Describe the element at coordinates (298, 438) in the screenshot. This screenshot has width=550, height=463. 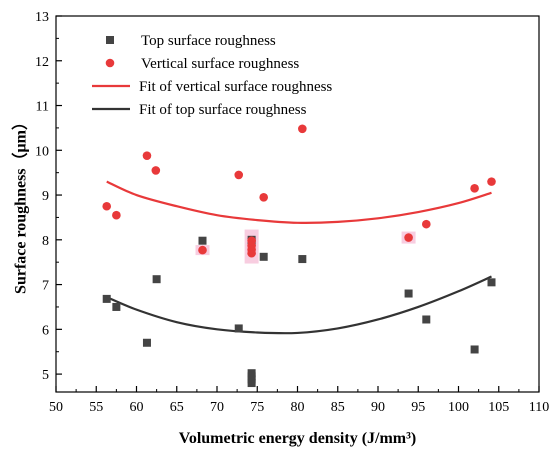
I see `x-axis-title: Volumetric energy density (J/mm³)` at that location.